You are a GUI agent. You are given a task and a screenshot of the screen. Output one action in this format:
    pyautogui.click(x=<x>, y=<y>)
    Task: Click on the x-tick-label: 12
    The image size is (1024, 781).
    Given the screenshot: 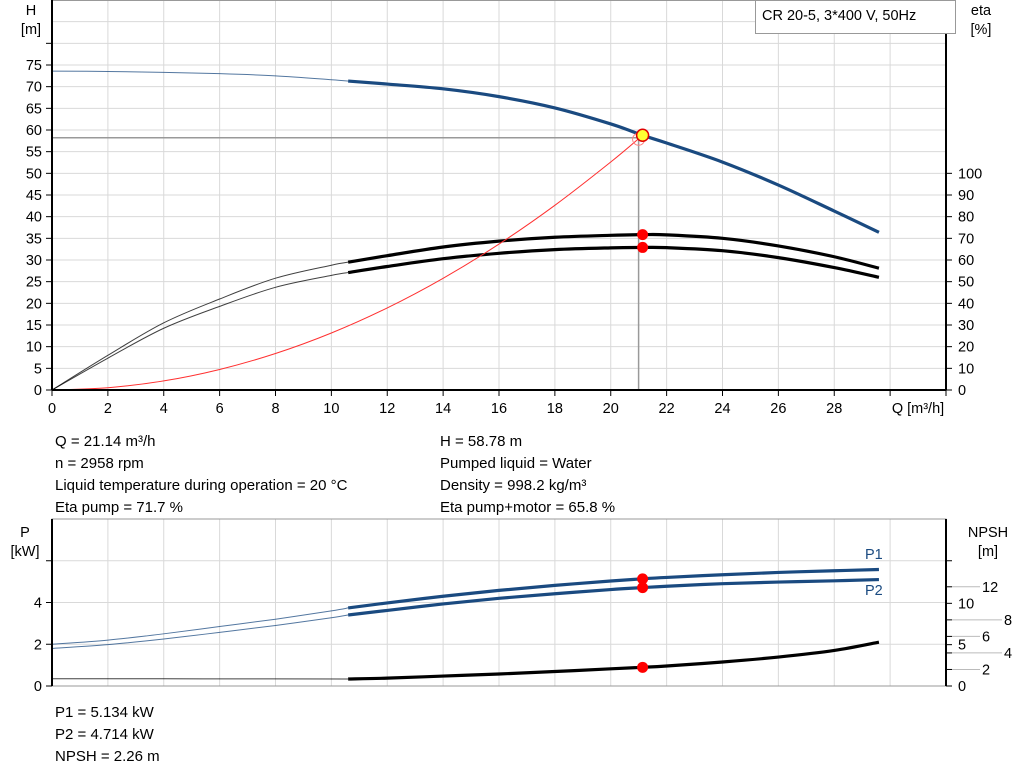 What is the action you would take?
    pyautogui.click(x=387, y=409)
    